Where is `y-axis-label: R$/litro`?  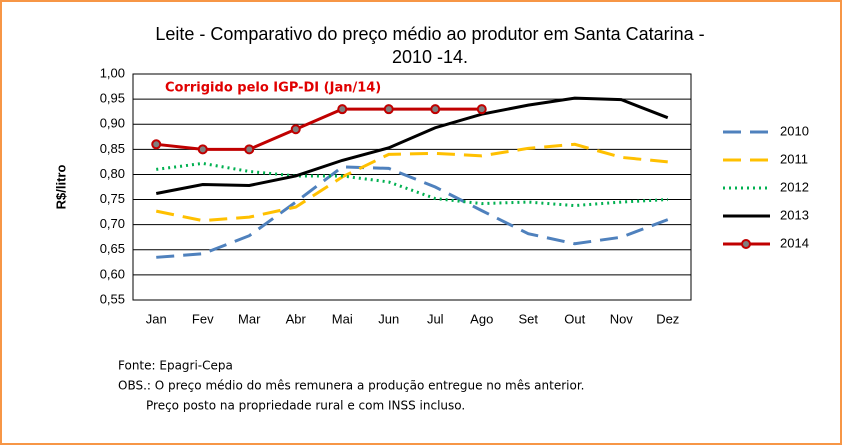
y-axis-label: R$/litro is located at coordinates (60, 187).